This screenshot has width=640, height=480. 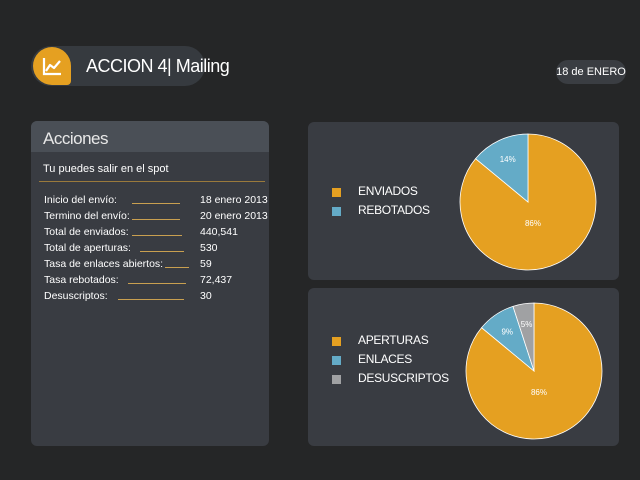 What do you see at coordinates (508, 159) in the screenshot?
I see `pie-label-rebotados: 14%` at bounding box center [508, 159].